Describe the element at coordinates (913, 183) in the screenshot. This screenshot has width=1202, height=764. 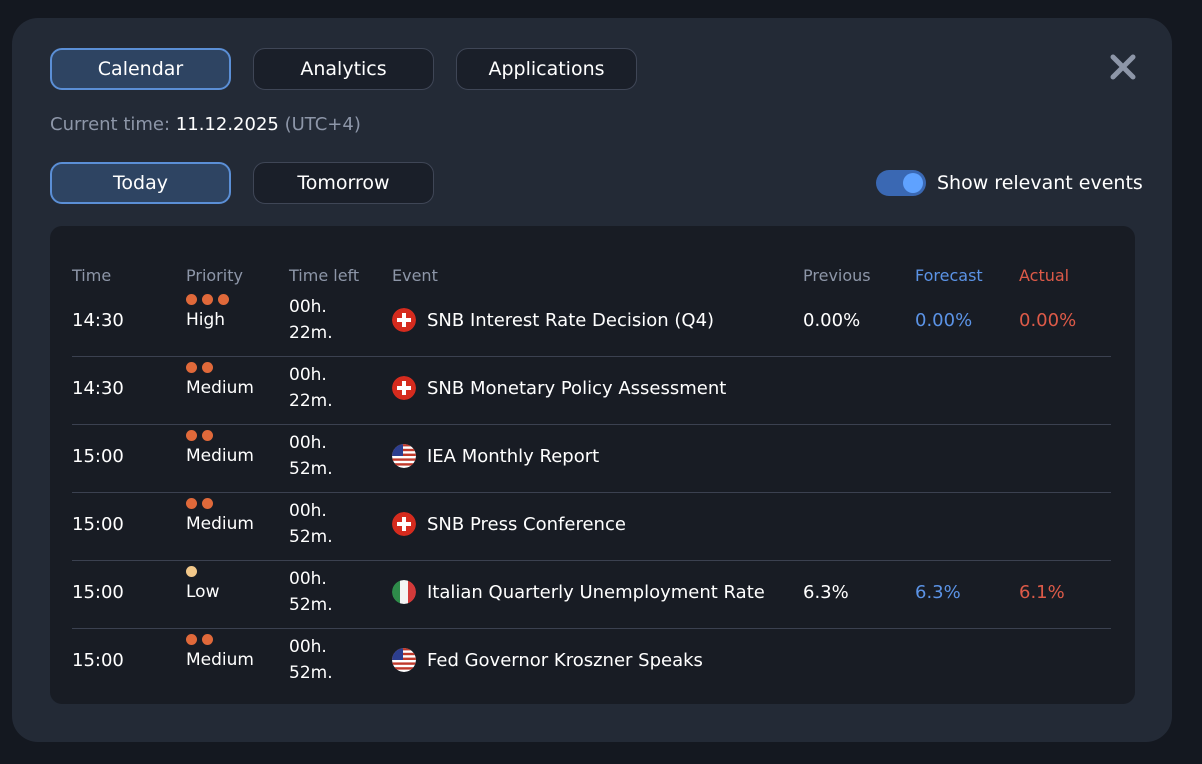
I see `toggle-knob` at that location.